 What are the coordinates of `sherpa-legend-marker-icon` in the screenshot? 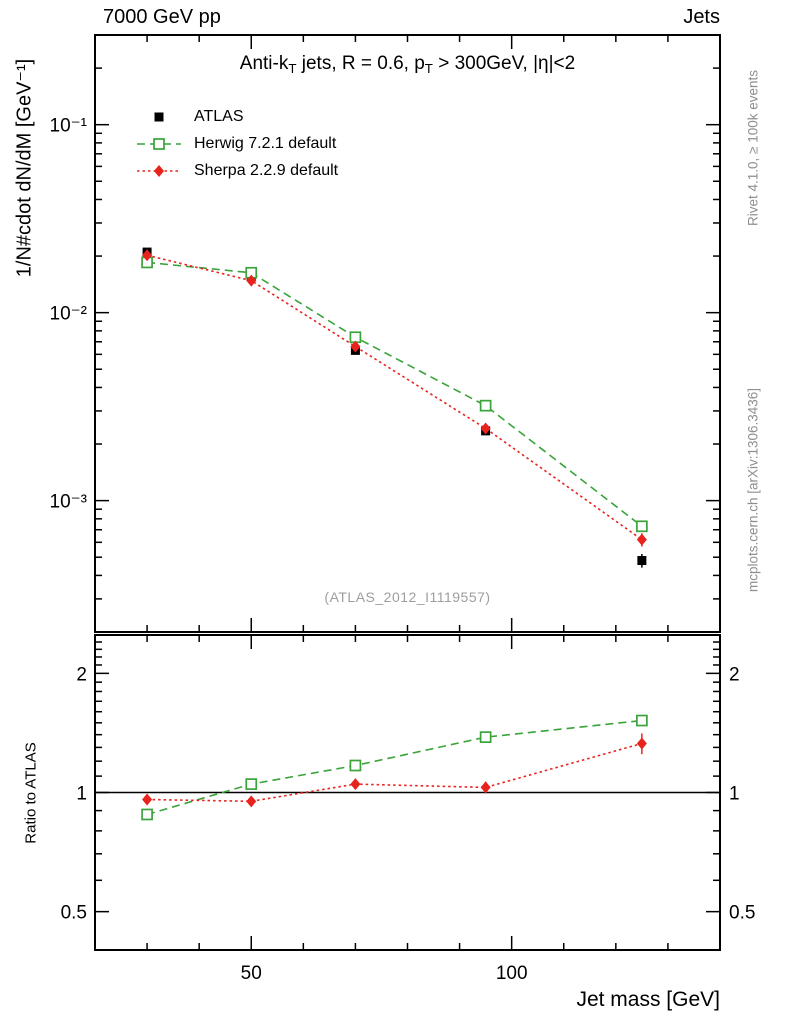 It's located at (159, 170).